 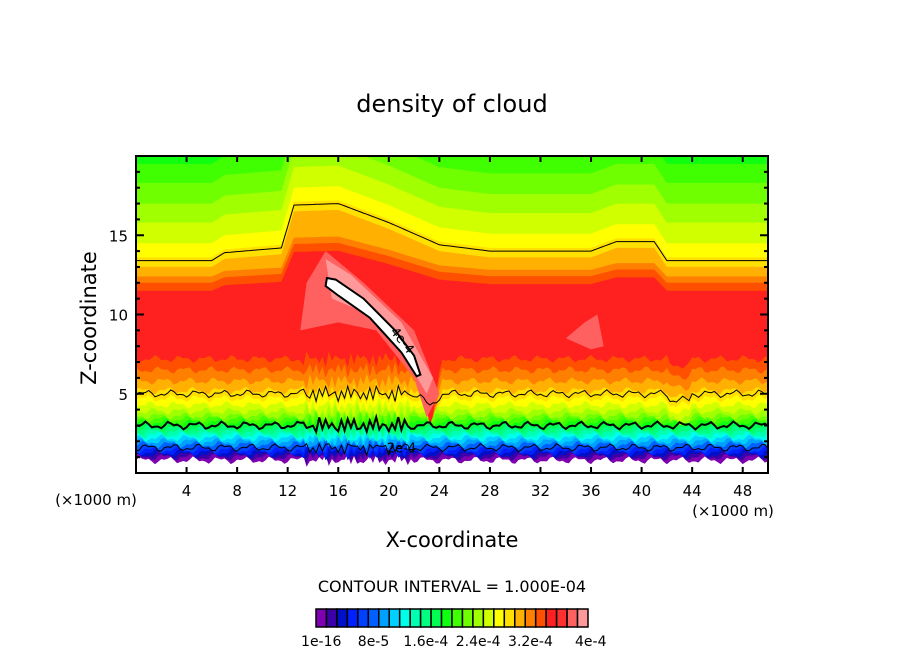 What do you see at coordinates (489, 491) in the screenshot?
I see `x-tick-label: 28` at bounding box center [489, 491].